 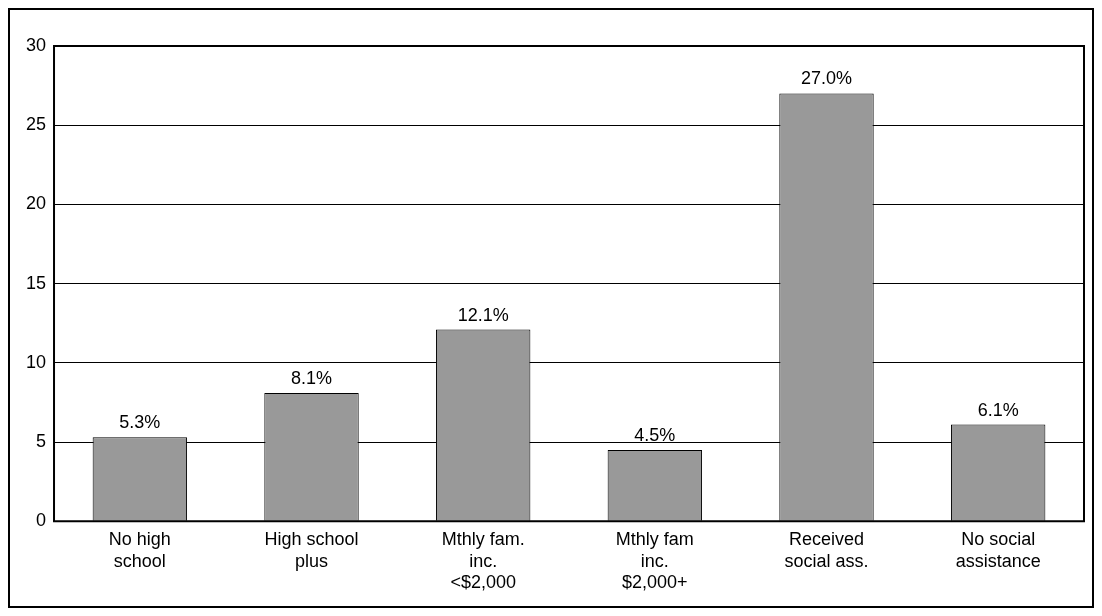 I want to click on data-label: 6.1%, so click(x=998, y=409).